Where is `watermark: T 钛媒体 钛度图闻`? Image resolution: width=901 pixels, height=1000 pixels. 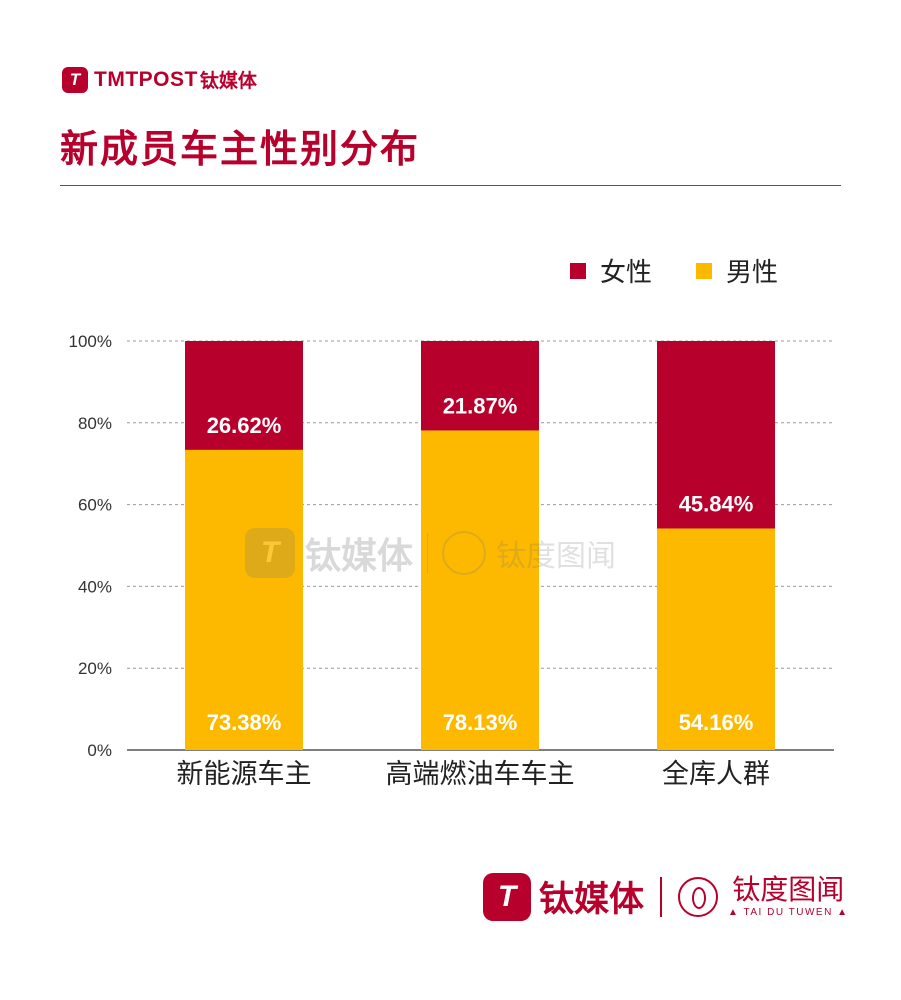 watermark: T 钛媒体 钛度图闻 is located at coordinates (430, 553).